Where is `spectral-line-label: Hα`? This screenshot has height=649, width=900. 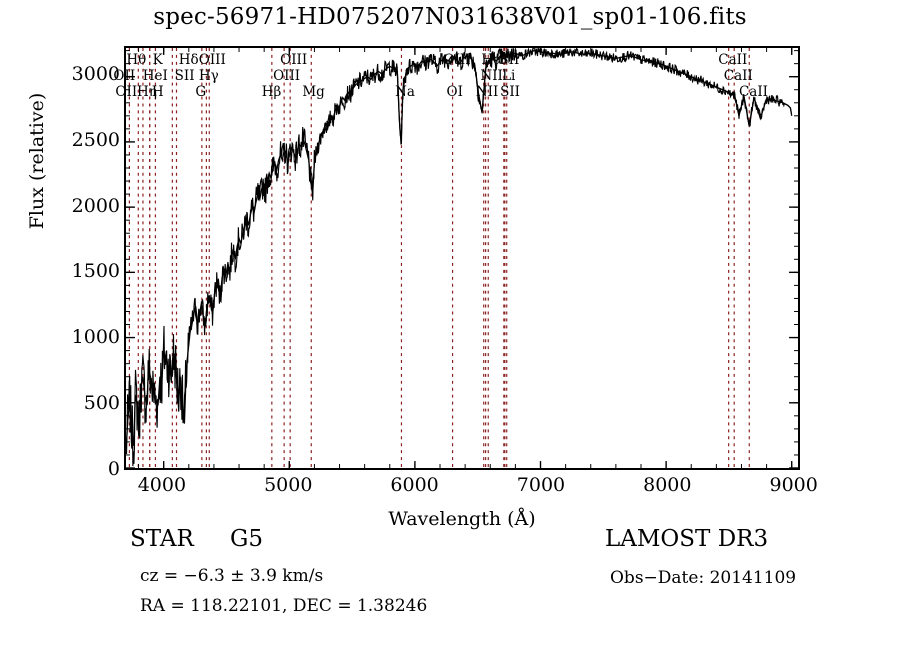
spectral-line-label: Hα is located at coordinates (492, 60).